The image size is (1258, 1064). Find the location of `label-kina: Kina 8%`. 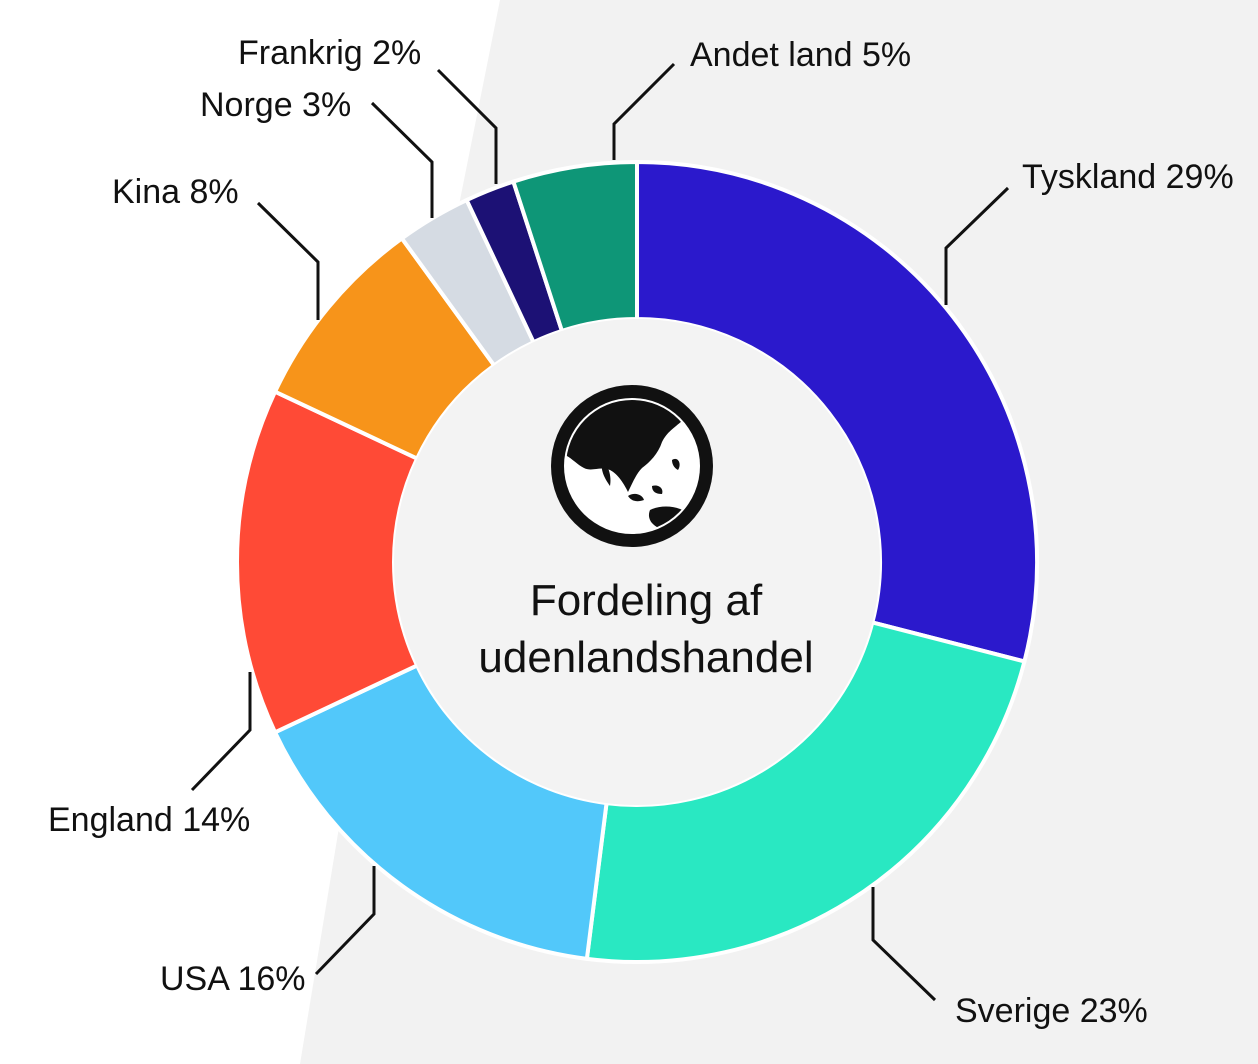

label-kina: Kina 8% is located at coordinates (175, 192).